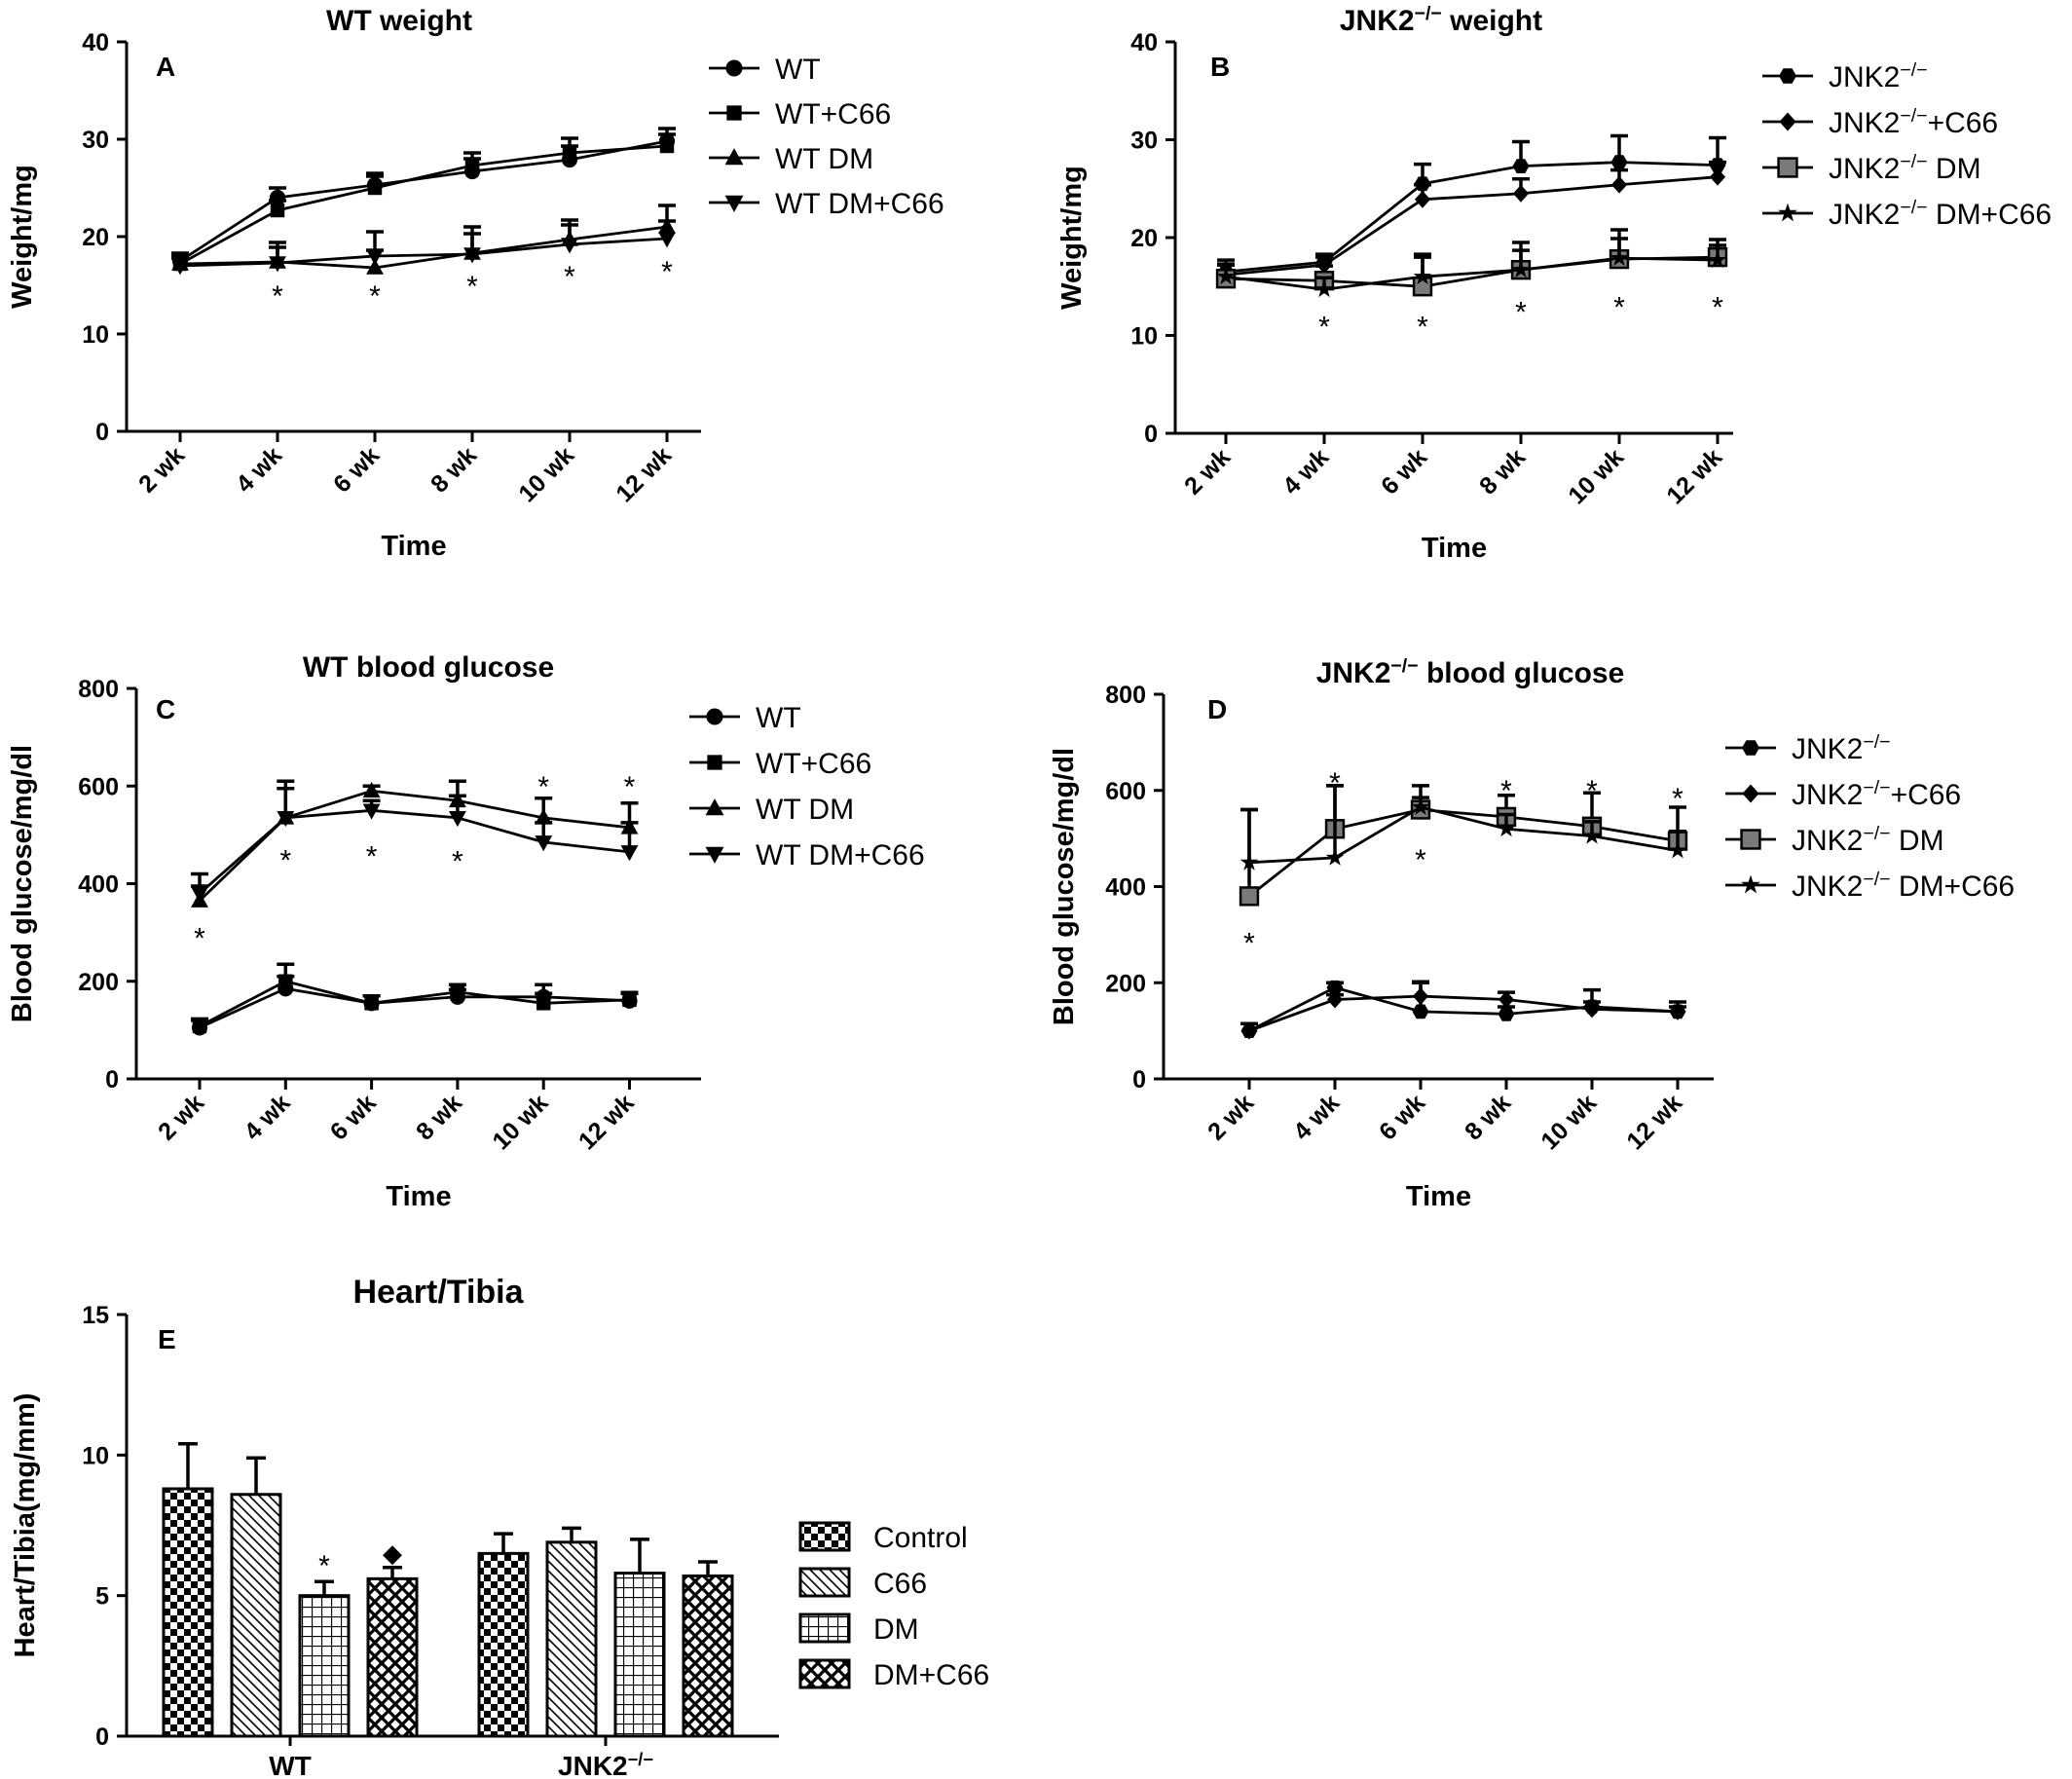 This screenshot has width=2072, height=1779. Describe the element at coordinates (920, 1538) in the screenshot. I see `legend-label: Control` at that location.